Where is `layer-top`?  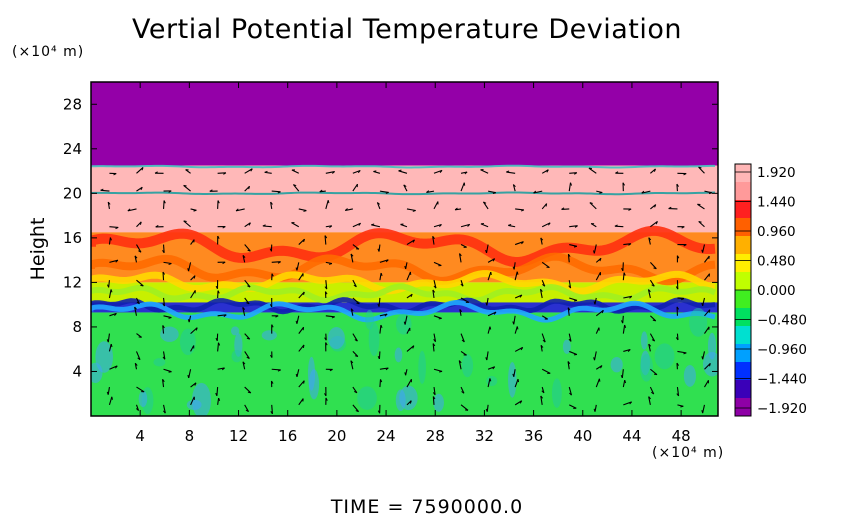
layer-top is located at coordinates (404, 124).